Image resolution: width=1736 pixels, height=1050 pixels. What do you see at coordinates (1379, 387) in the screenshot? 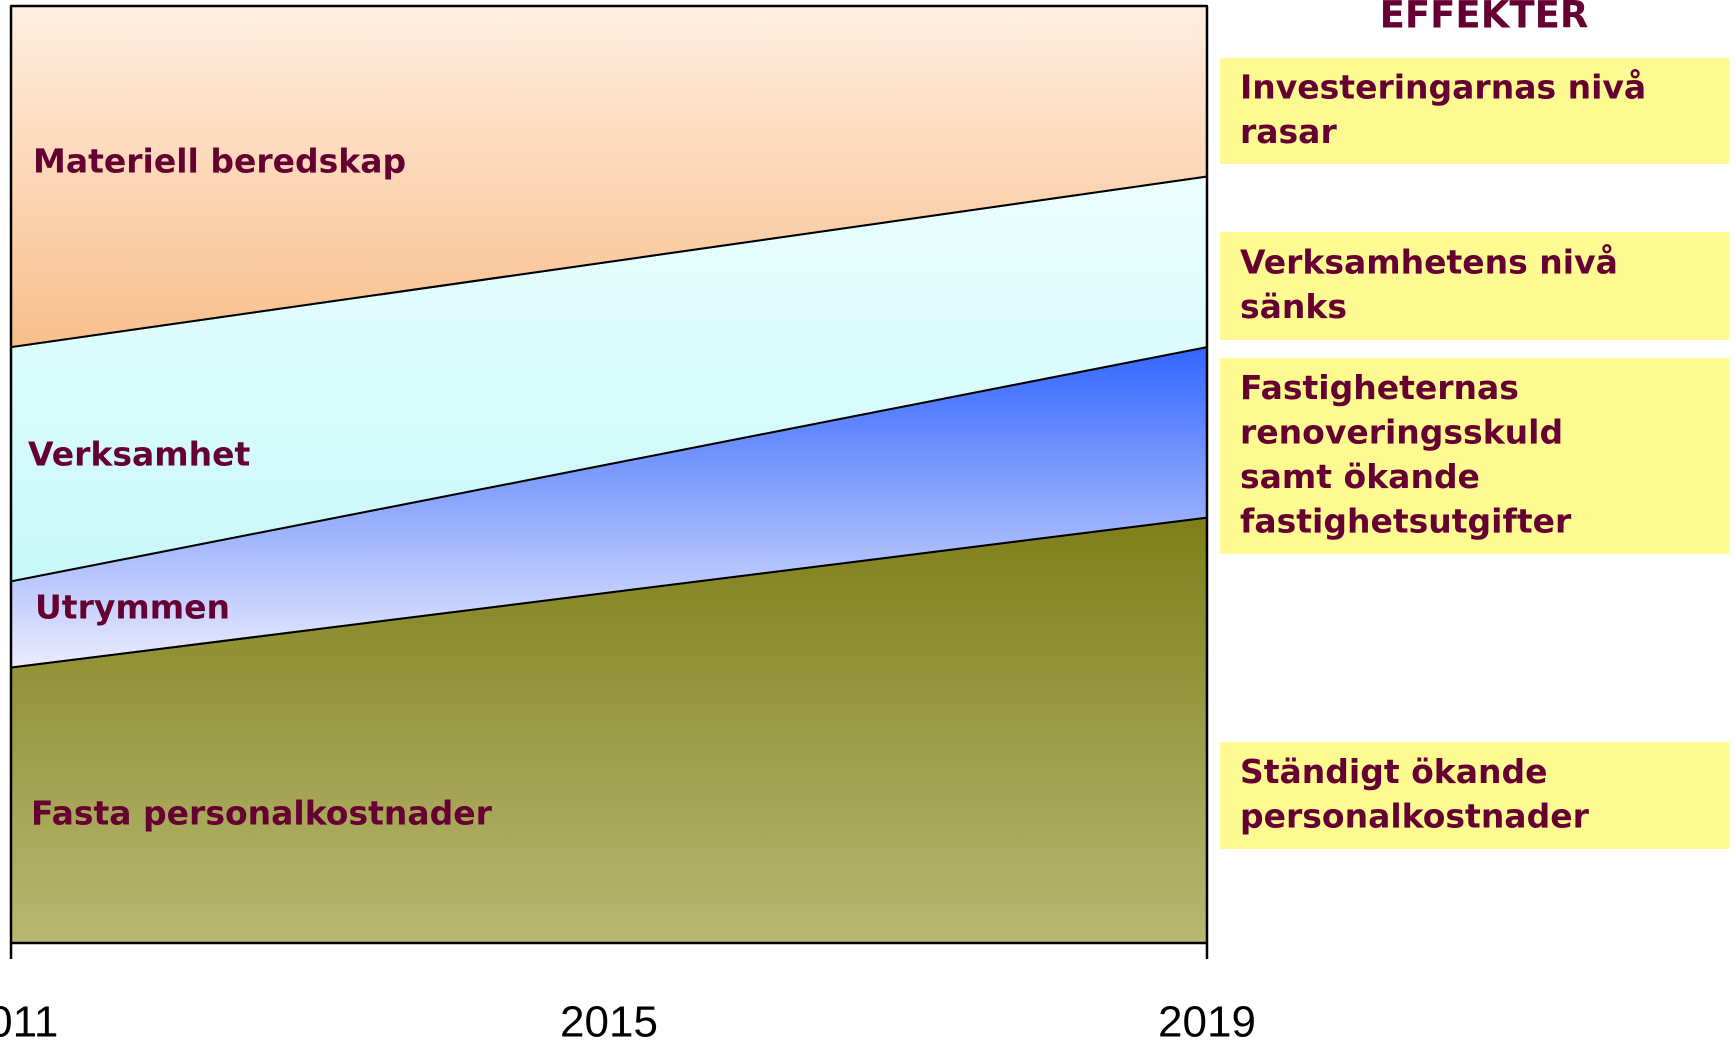
I see `annotation-text: Fastigheternas` at bounding box center [1379, 387].